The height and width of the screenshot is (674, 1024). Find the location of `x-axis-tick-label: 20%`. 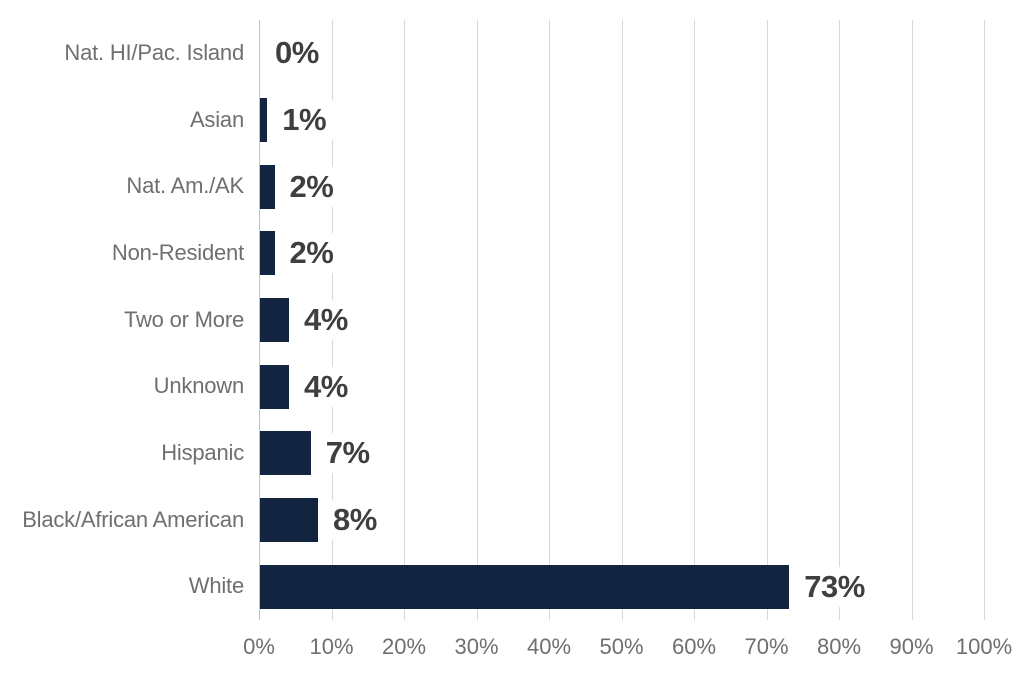

x-axis-tick-label: 20% is located at coordinates (404, 646).